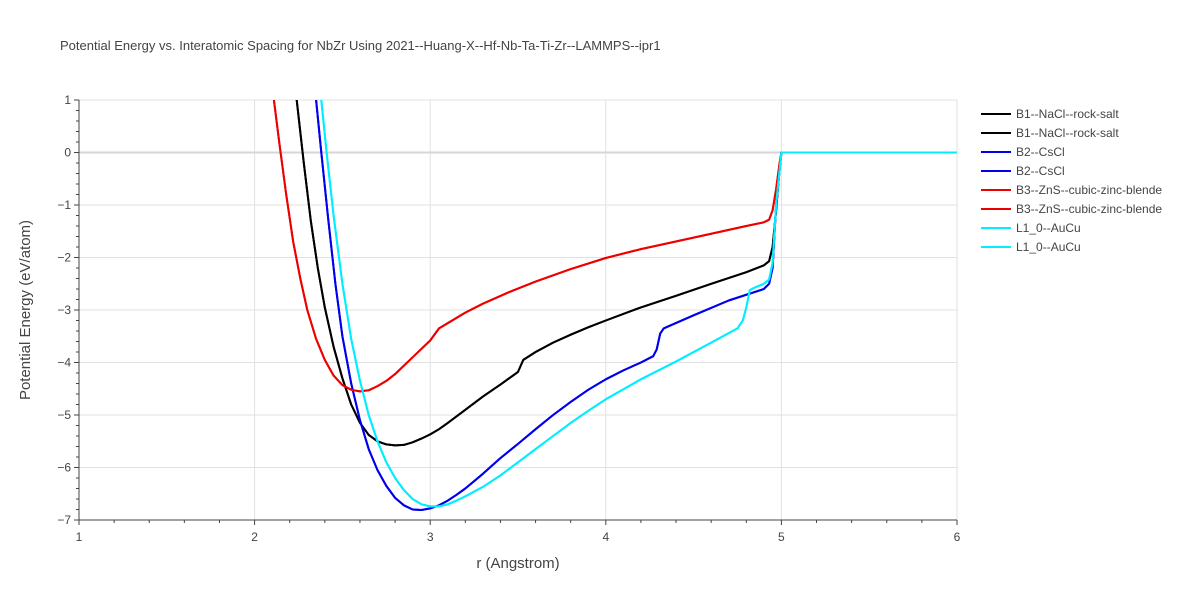 The height and width of the screenshot is (605, 1200). I want to click on x-tick-label: 6, so click(957, 537).